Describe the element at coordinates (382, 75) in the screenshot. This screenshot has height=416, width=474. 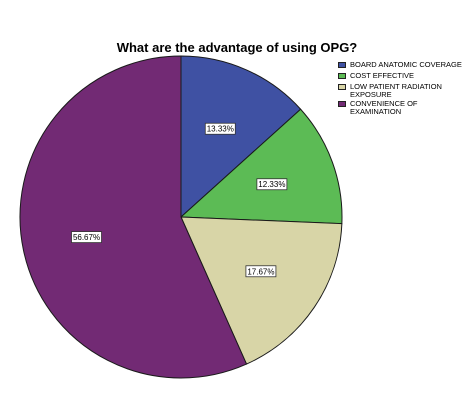
I see `legend-label: COST EFFECTIVE` at that location.